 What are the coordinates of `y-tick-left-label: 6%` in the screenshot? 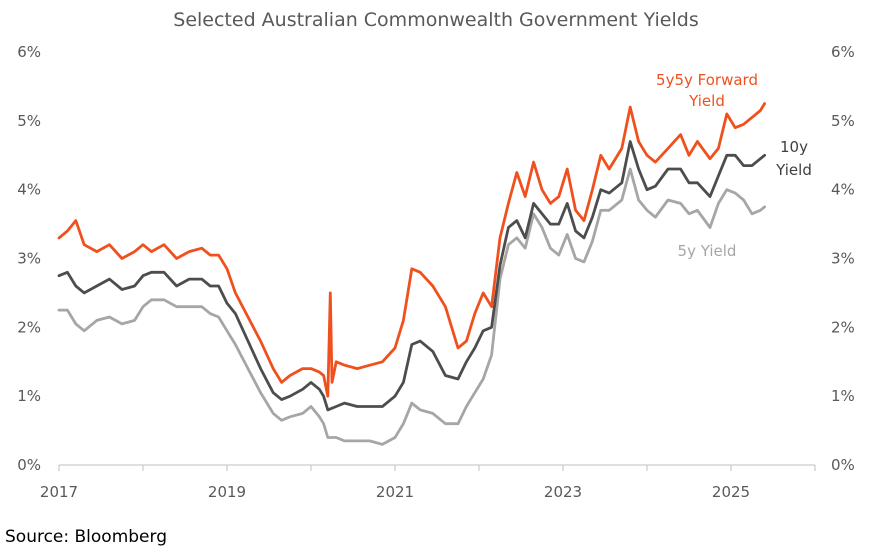 It's located at (29, 52).